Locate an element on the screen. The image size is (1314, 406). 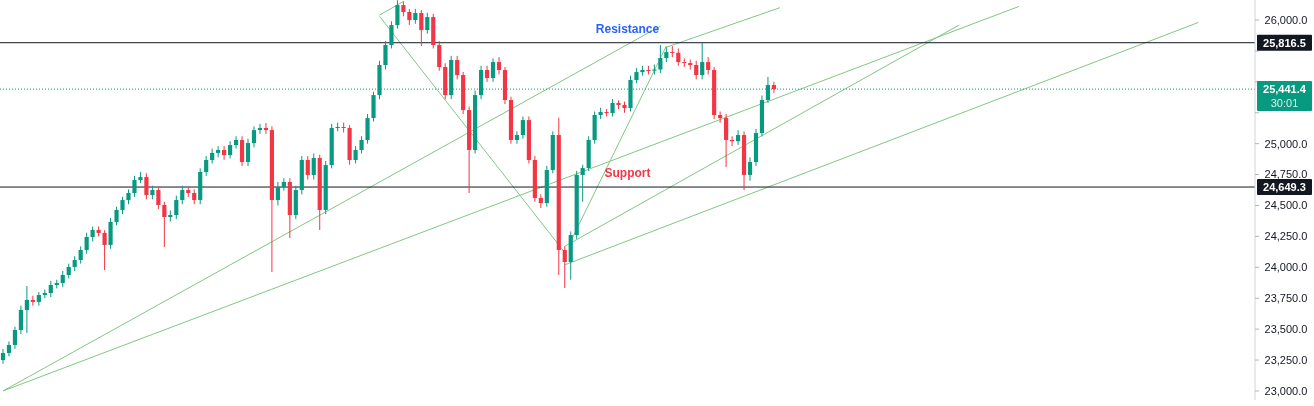
y-tick-label: 24,500.0 is located at coordinates (1286, 205).